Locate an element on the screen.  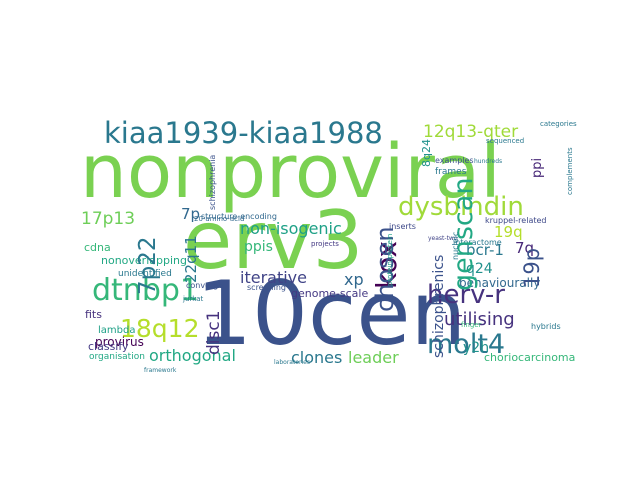
cloud-word: 7p is located at coordinates (190, 214).